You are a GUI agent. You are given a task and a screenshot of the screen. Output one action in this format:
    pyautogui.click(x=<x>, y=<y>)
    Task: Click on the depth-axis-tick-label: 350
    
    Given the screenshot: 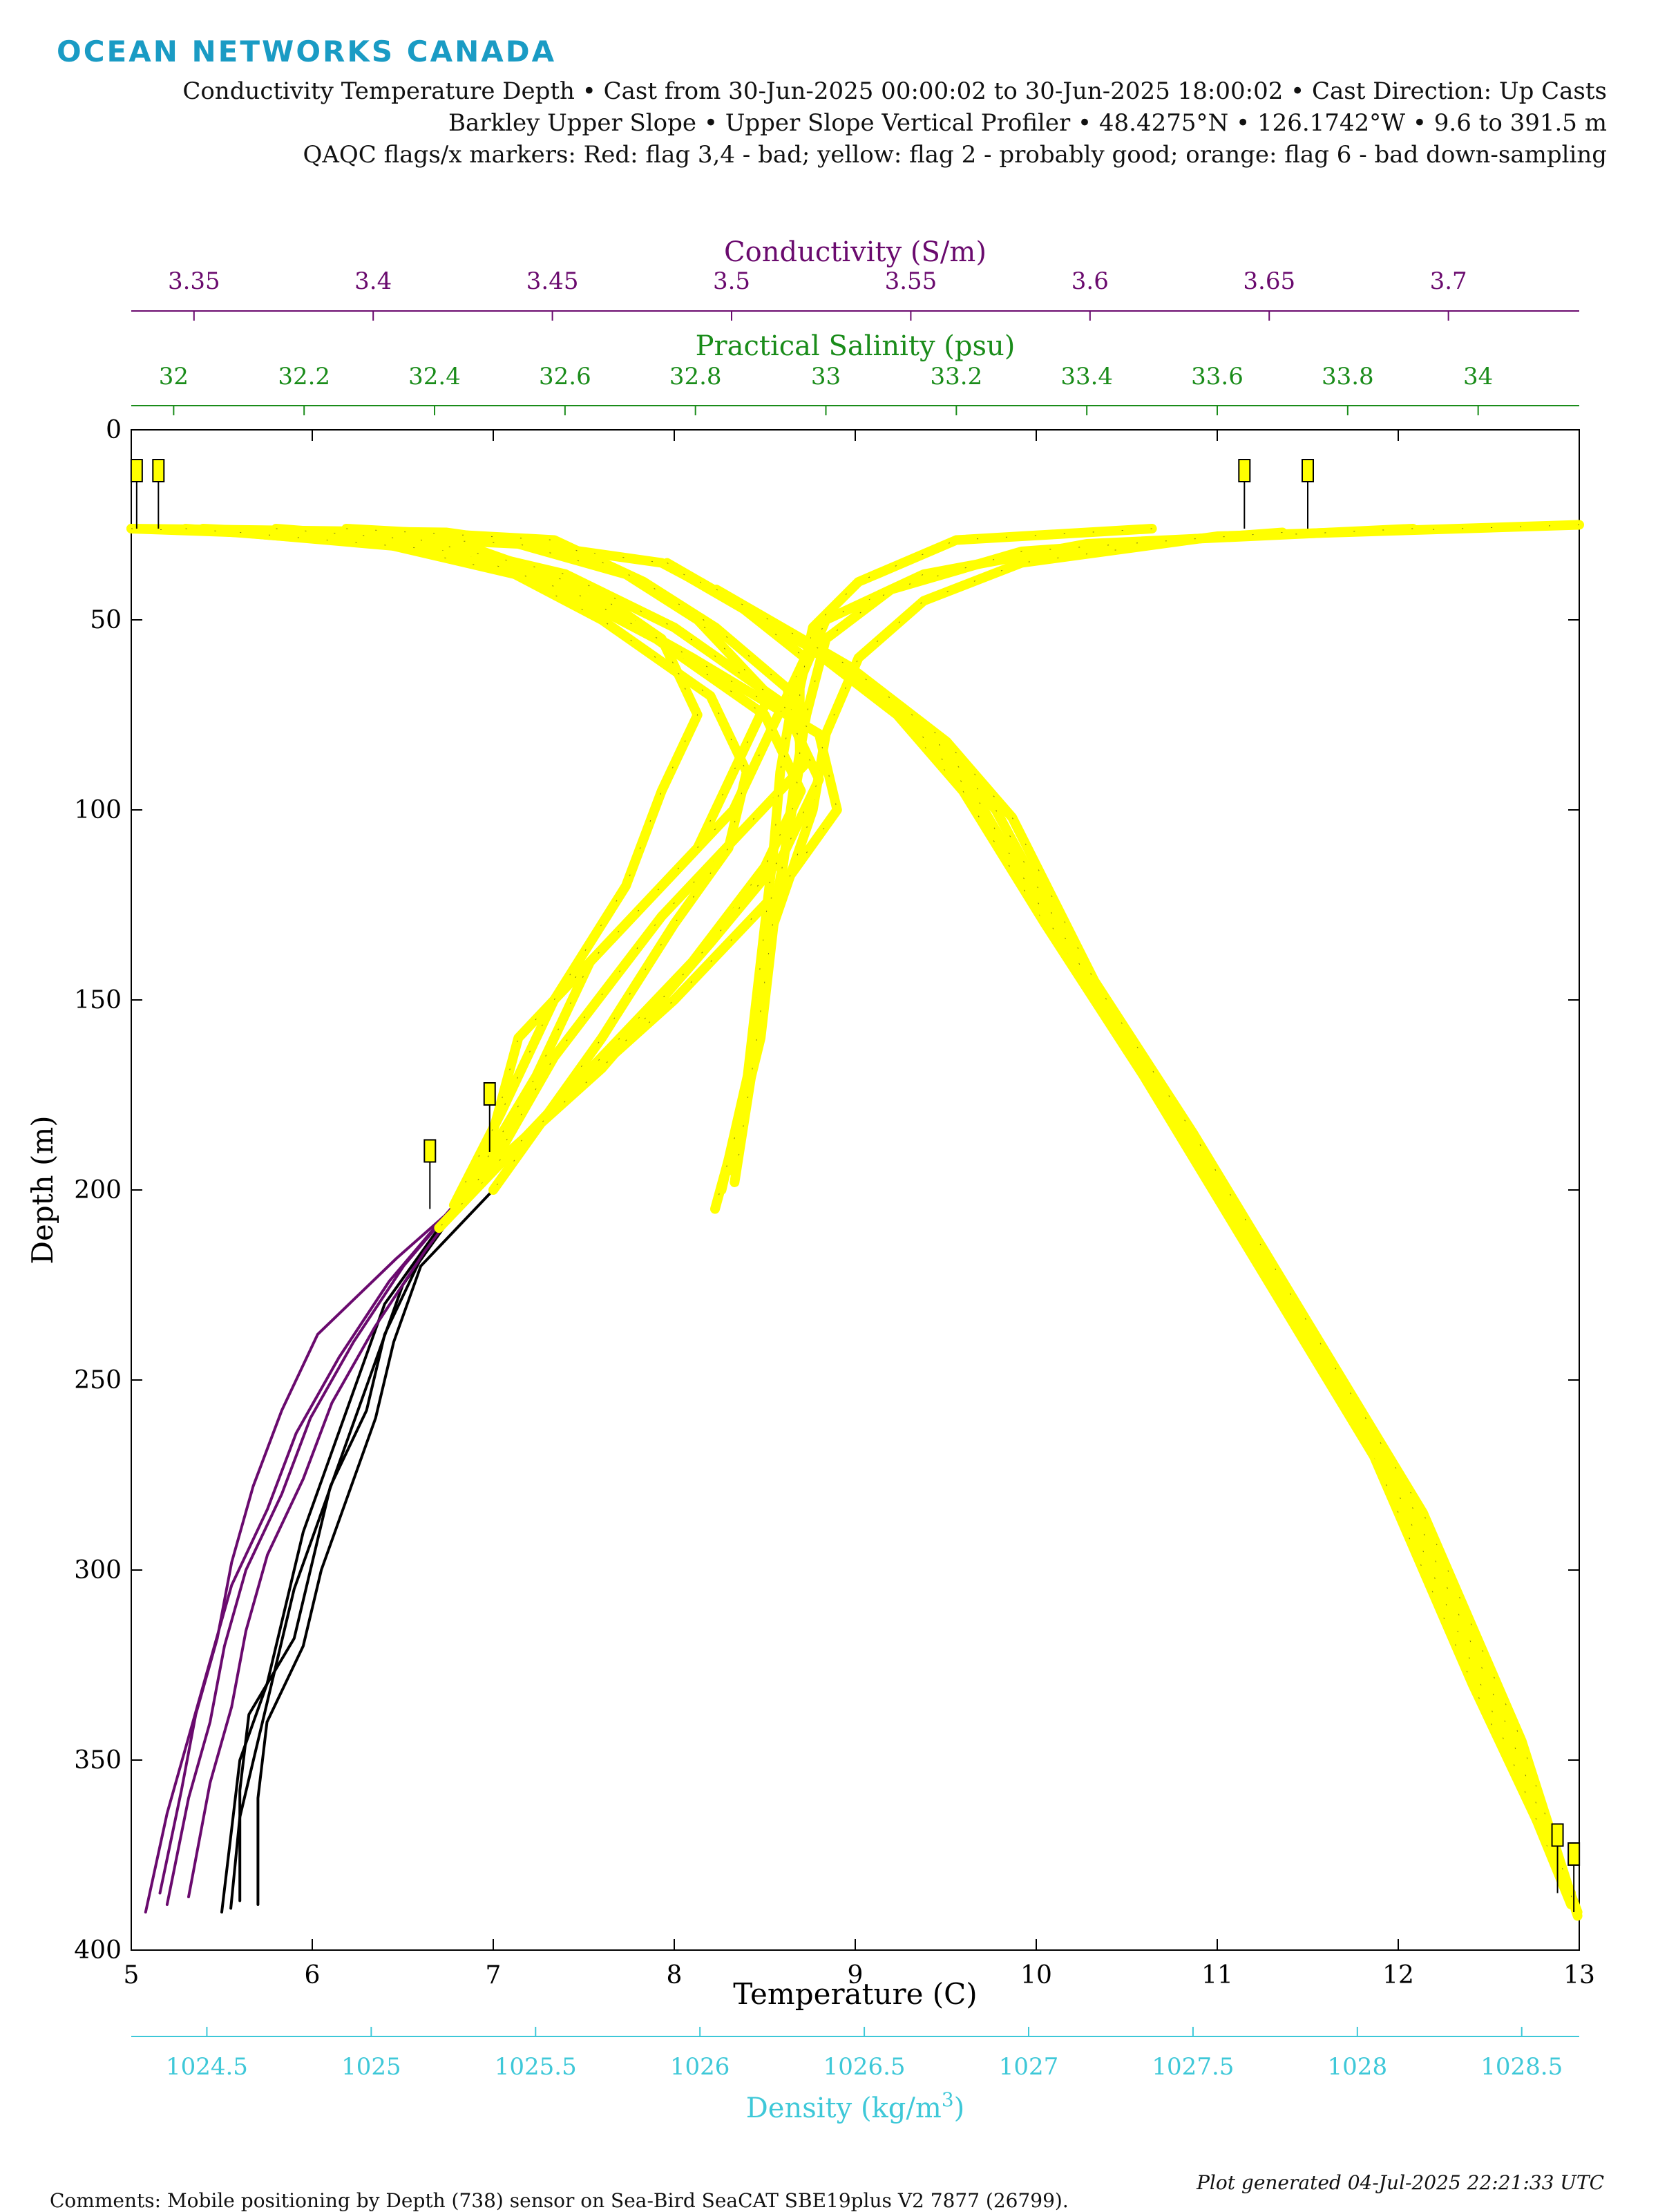 What is the action you would take?
    pyautogui.click(x=98, y=1760)
    